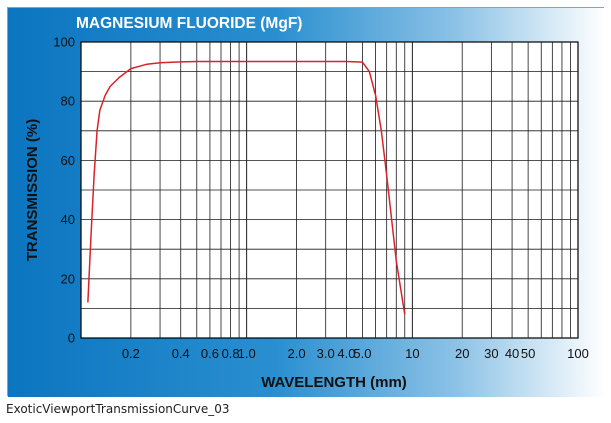 The width and height of the screenshot is (611, 423). Describe the element at coordinates (64, 190) in the screenshot. I see `y-tick-labels: 0 20 40 60 80 100` at that location.